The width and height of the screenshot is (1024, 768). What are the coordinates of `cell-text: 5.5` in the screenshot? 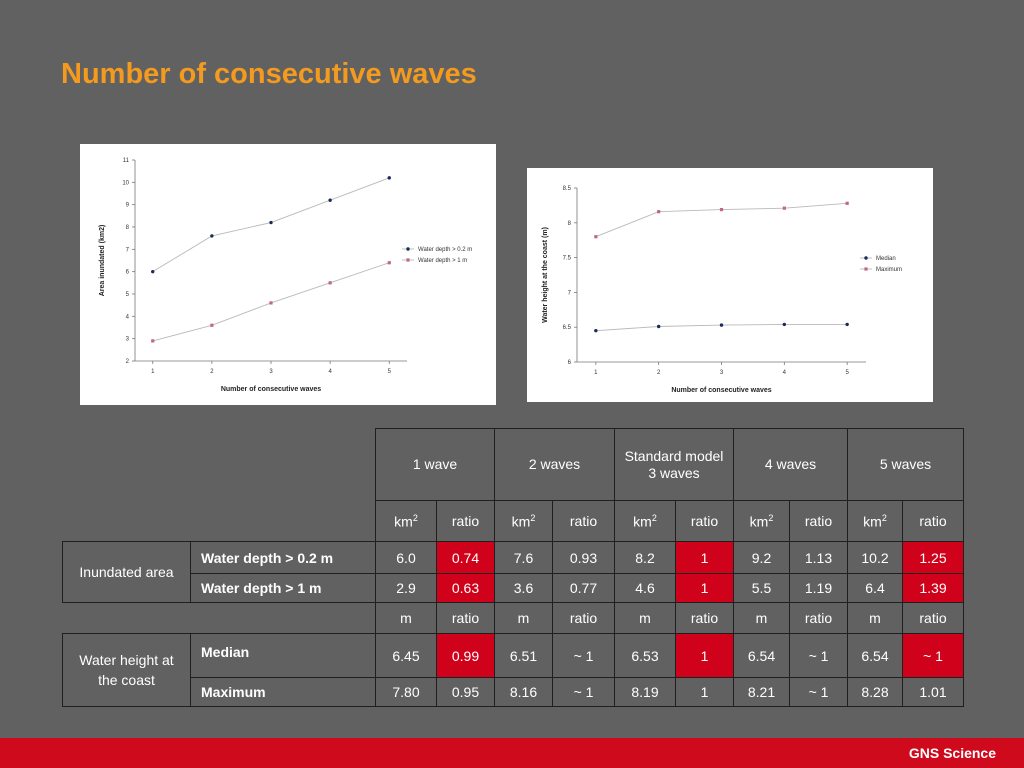 It's located at (761, 588).